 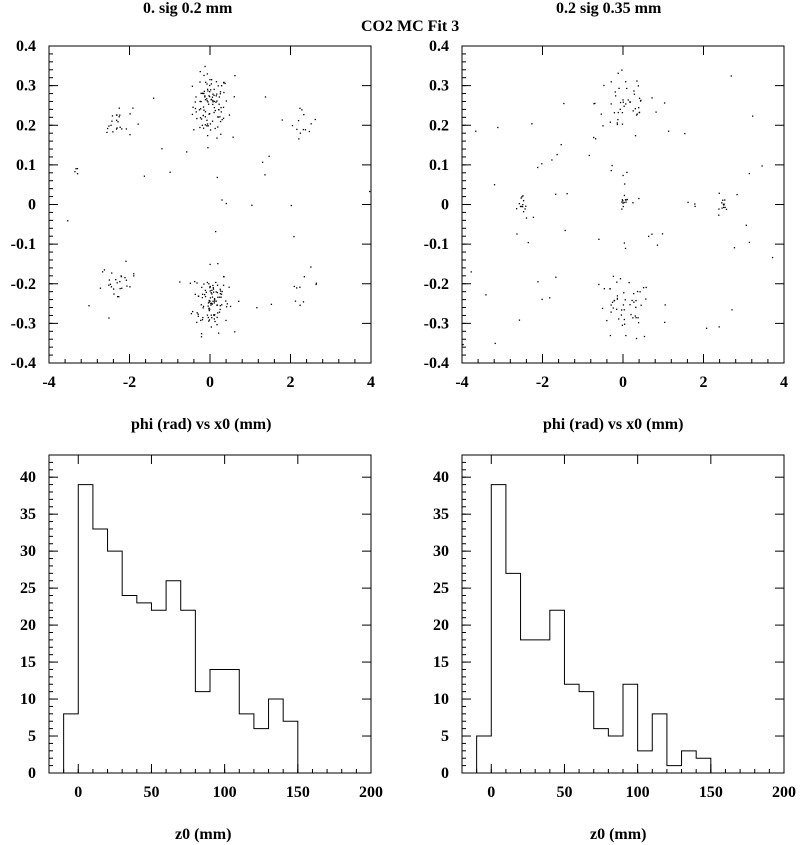 I want to click on panel-4-ytick-label: 15, so click(x=441, y=662).